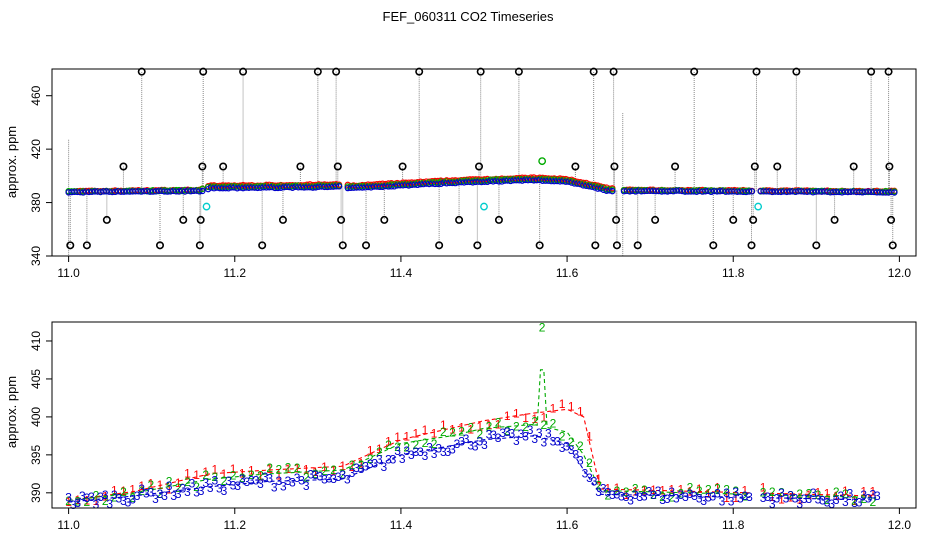 The image size is (936, 540). I want to click on panel-bottom-y-tick-label: 390, so click(36, 492).